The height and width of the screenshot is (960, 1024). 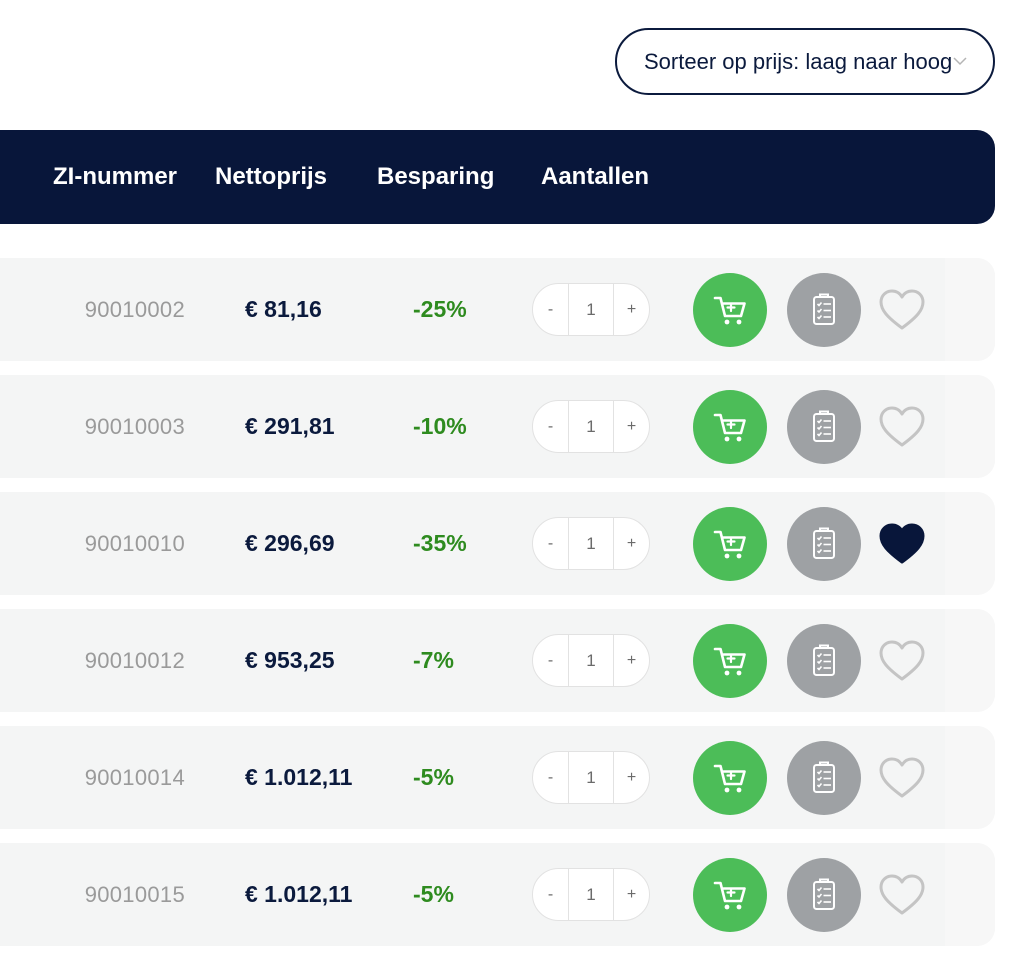 What do you see at coordinates (134, 894) in the screenshot?
I see `zi-number: 90010015` at bounding box center [134, 894].